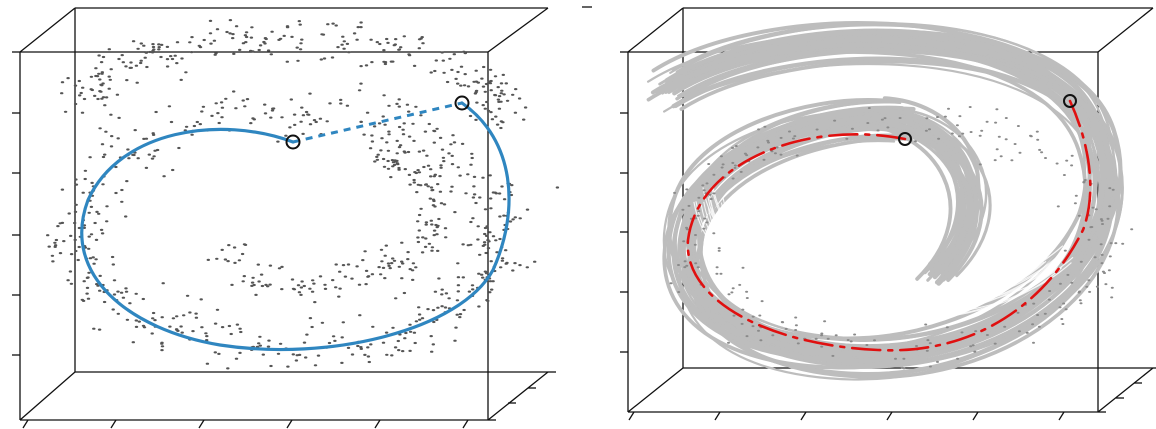 This screenshot has height=429, width=1156. I want to click on endpoint-marker-b, so click(462, 103).